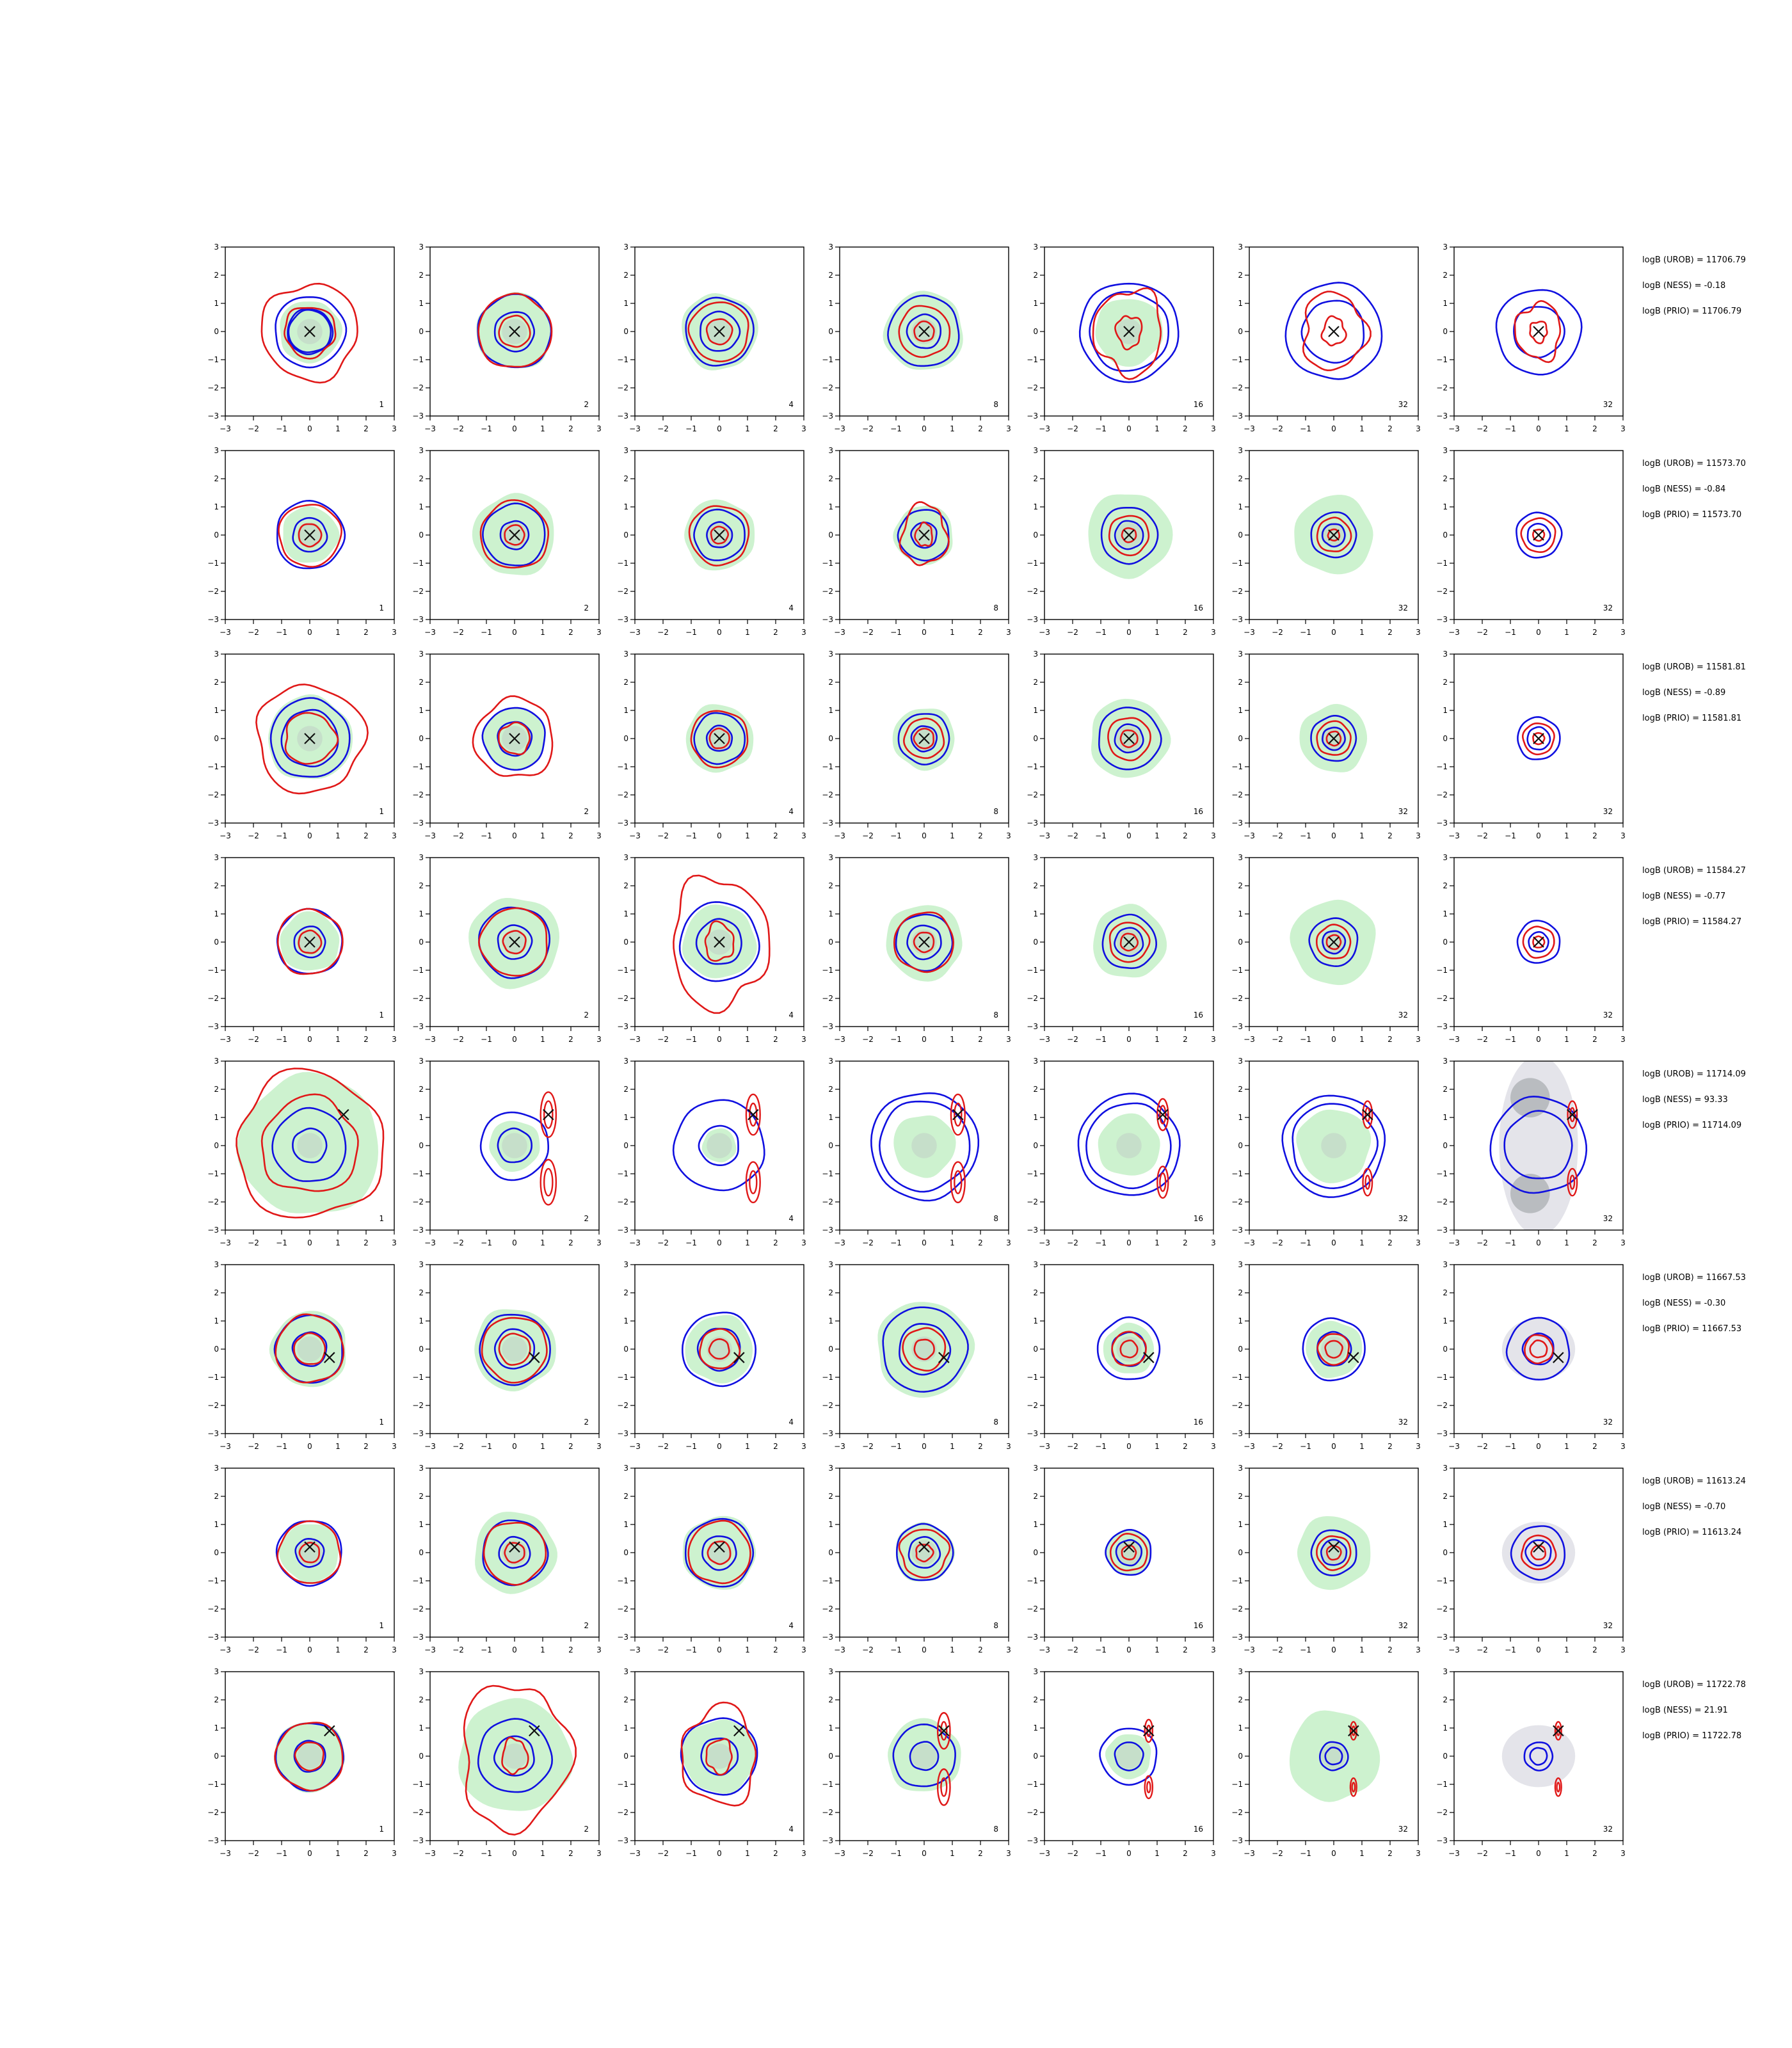 The image size is (1792, 2048). I want to click on logb-prio: logB (PRIO) = 11584.27, so click(1691, 922).